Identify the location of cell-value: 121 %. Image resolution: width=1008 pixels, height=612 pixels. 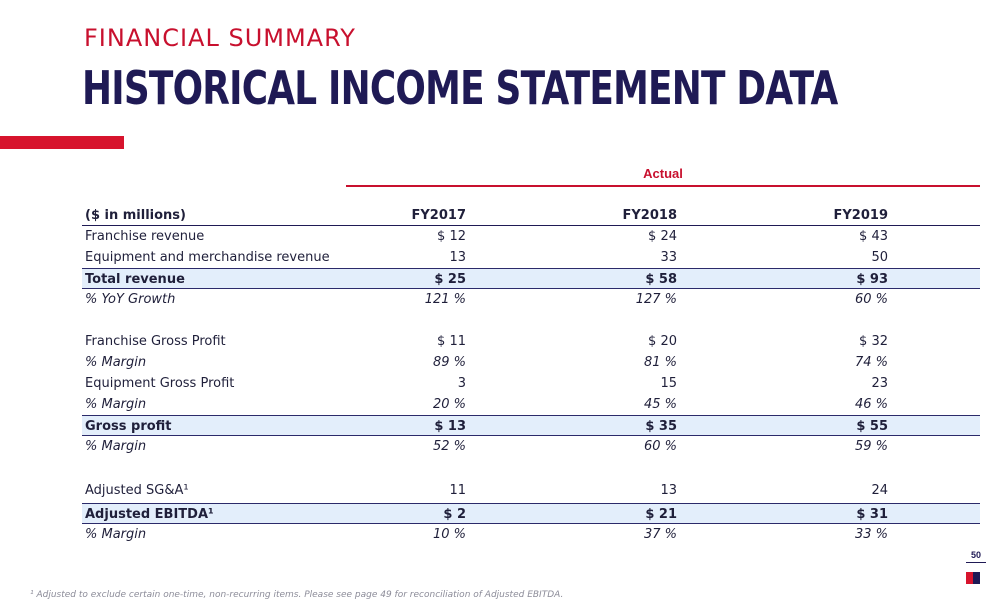
(445, 299).